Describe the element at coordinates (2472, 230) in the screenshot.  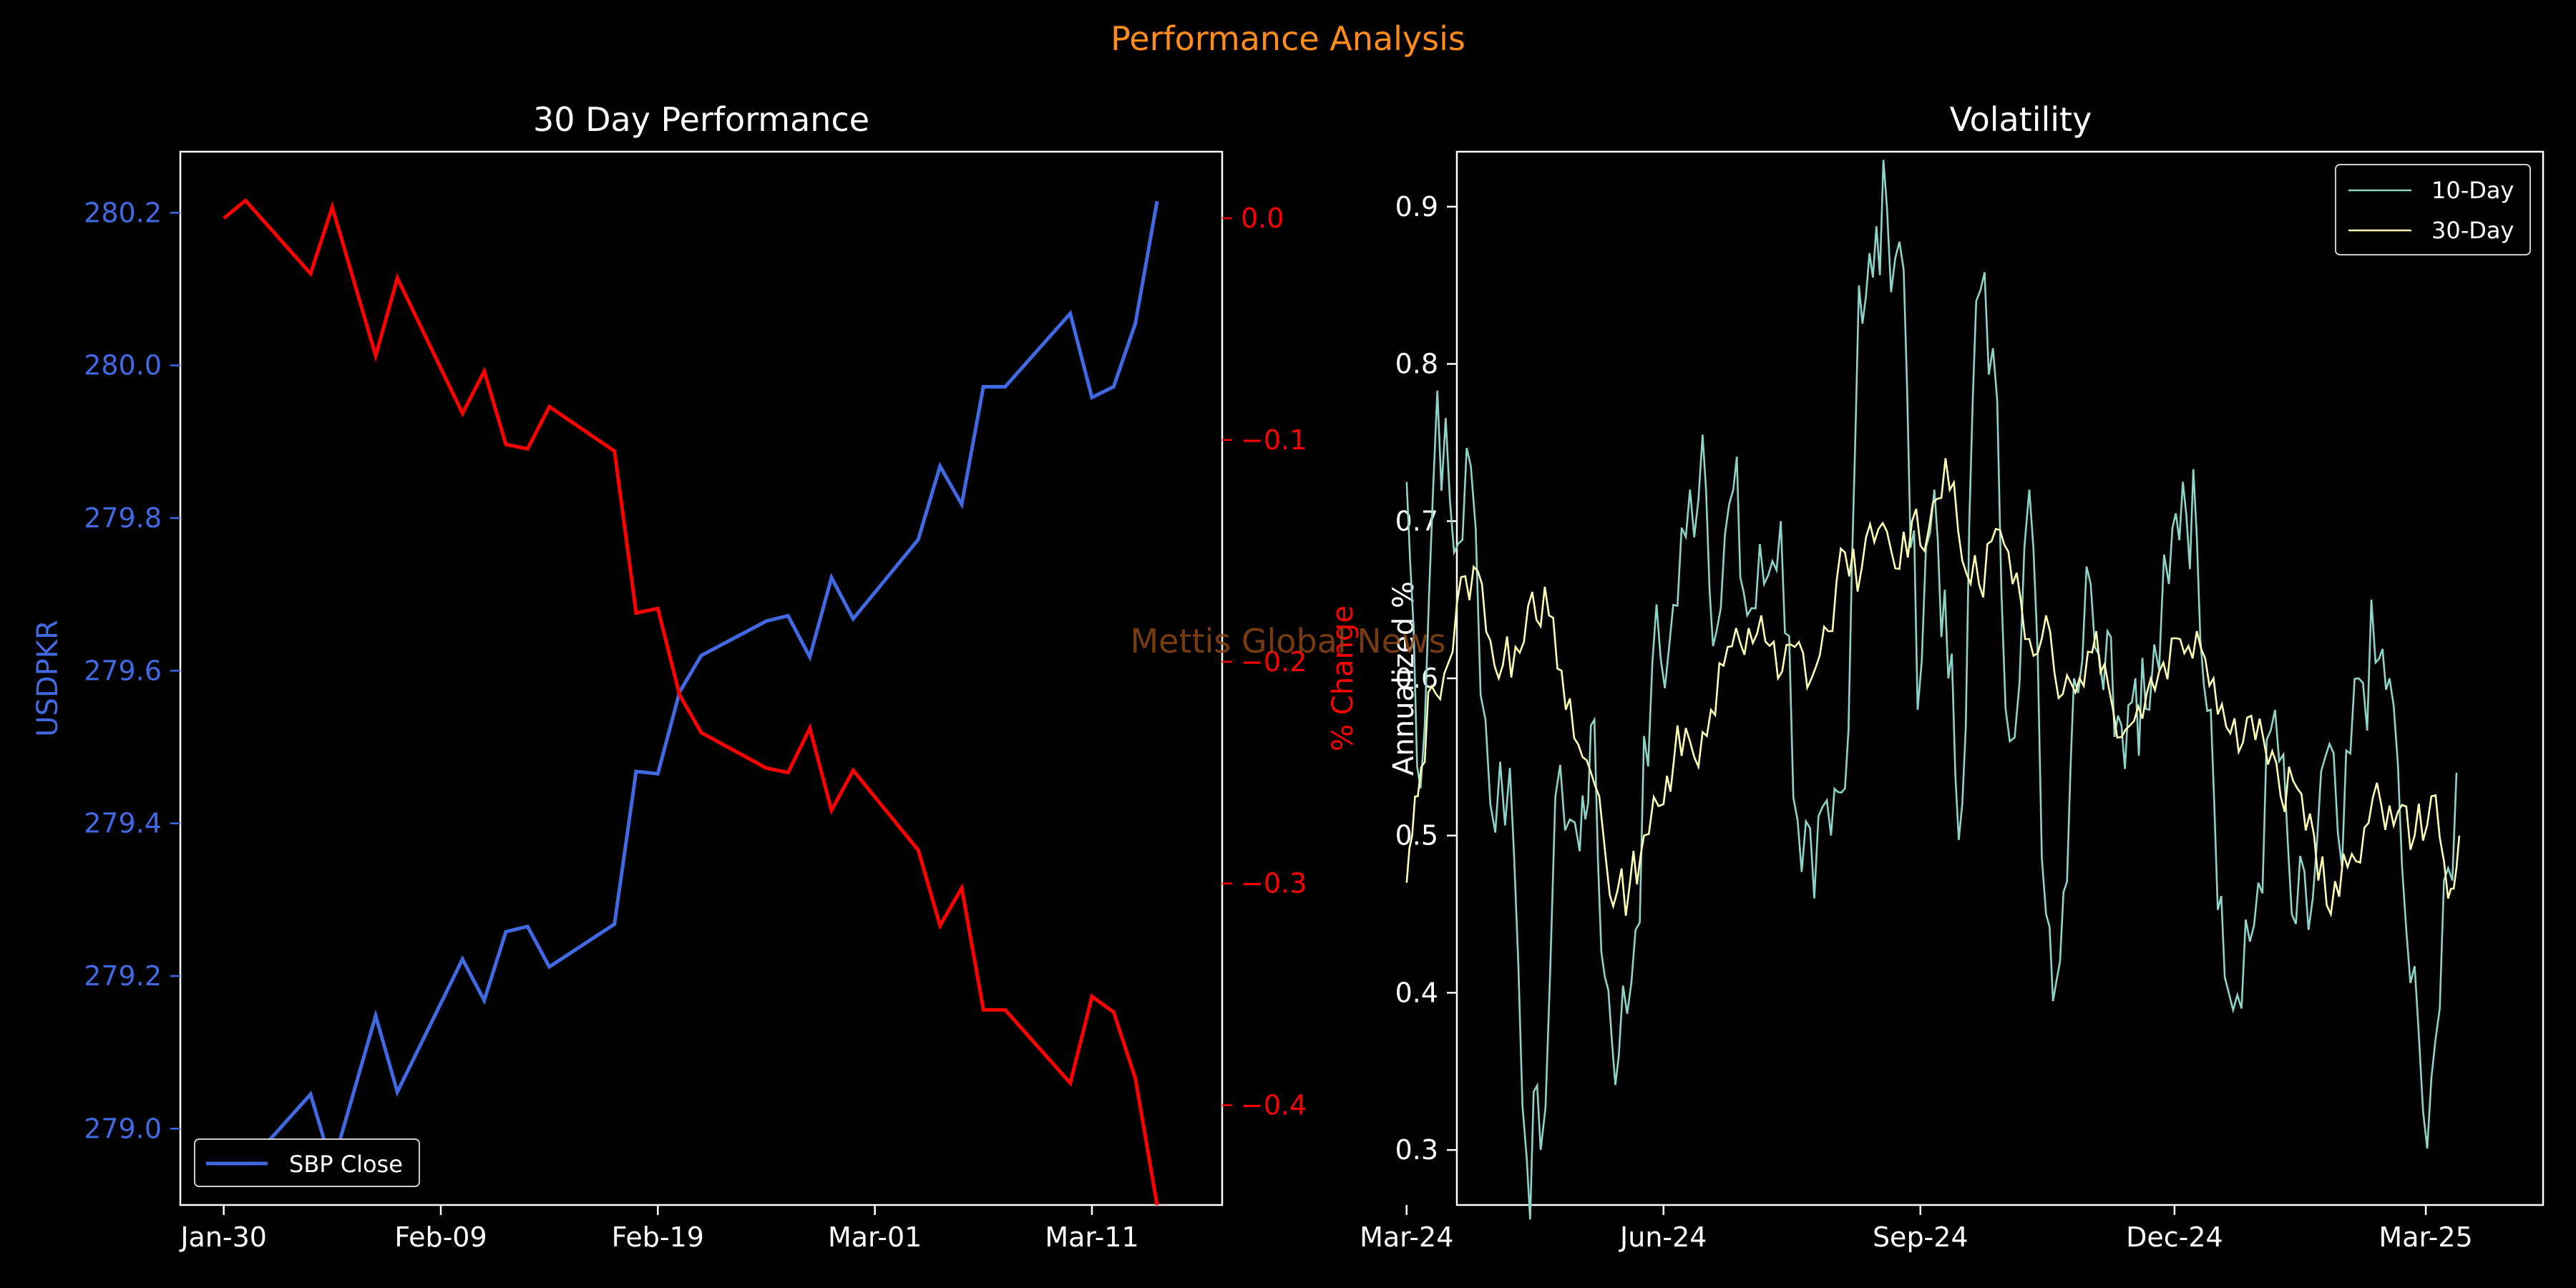
I see `legend-label-30-day: 30-Day` at that location.